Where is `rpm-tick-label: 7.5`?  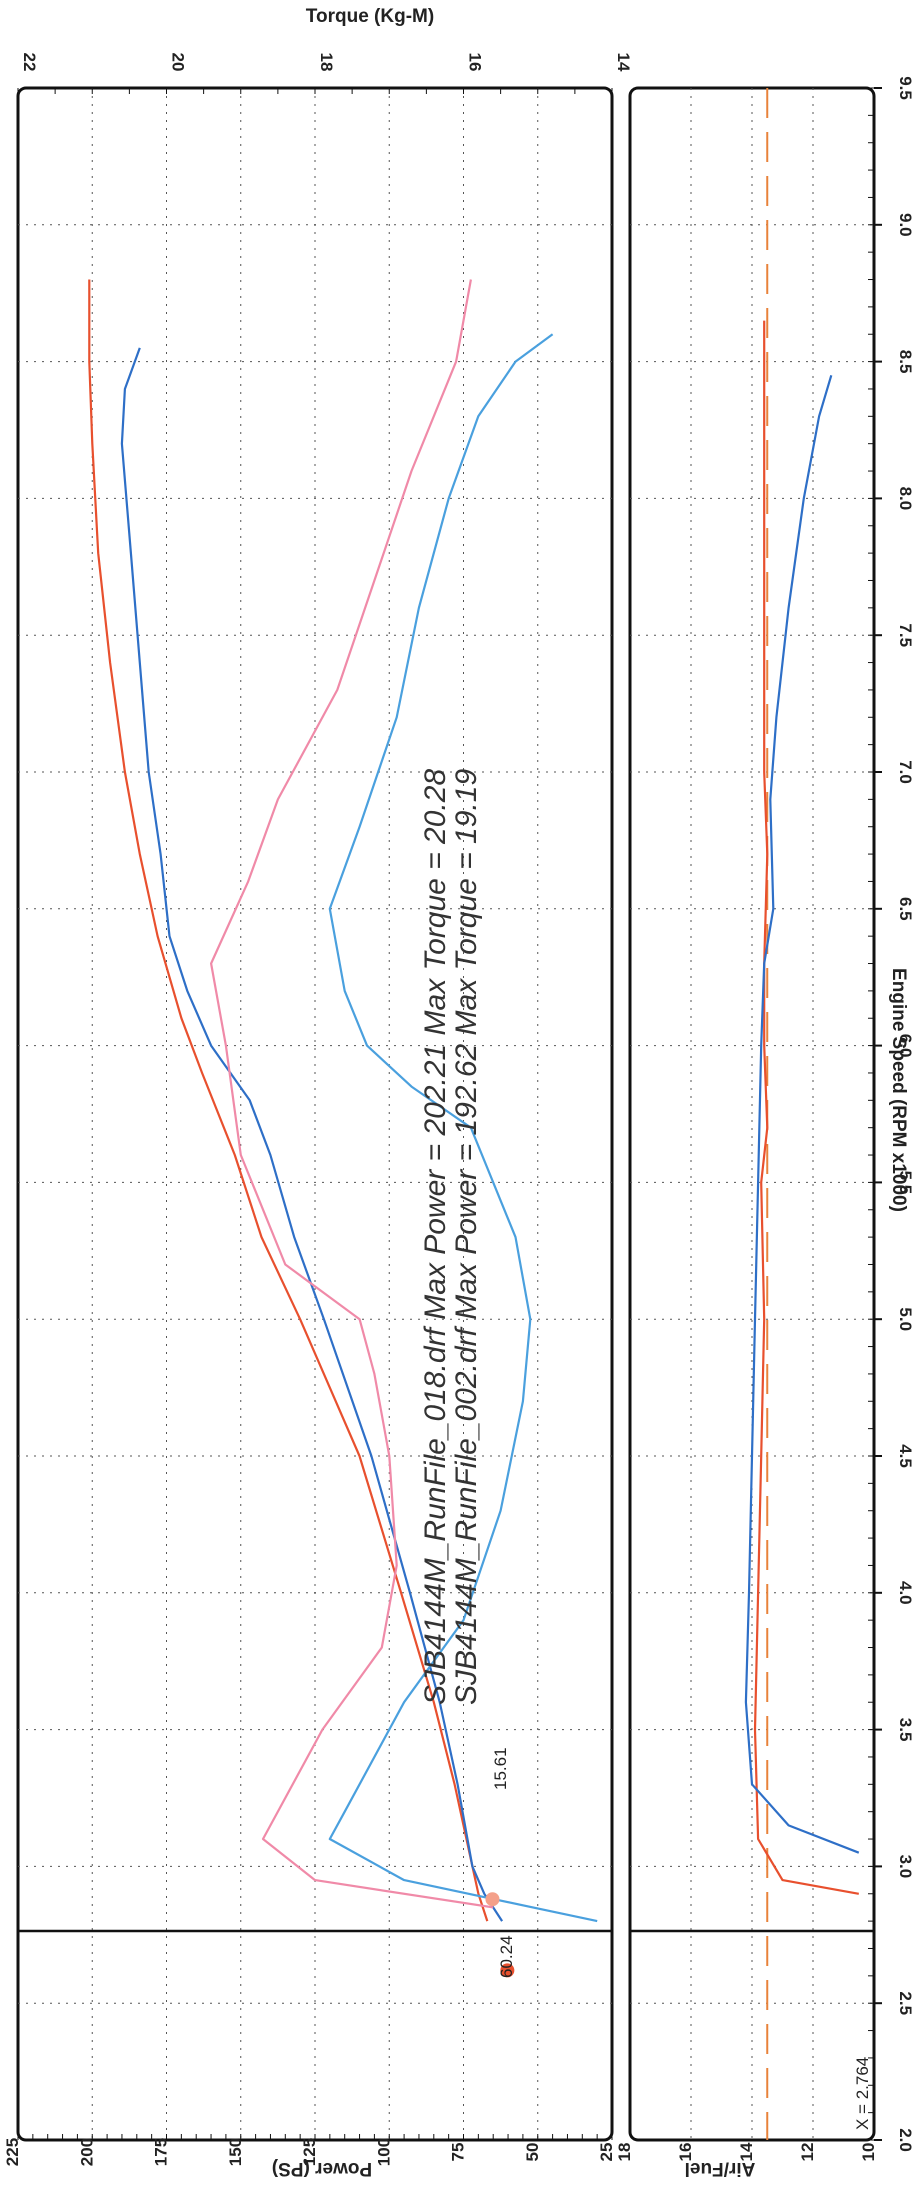
rpm-tick-label: 7.5 is located at coordinates (905, 635).